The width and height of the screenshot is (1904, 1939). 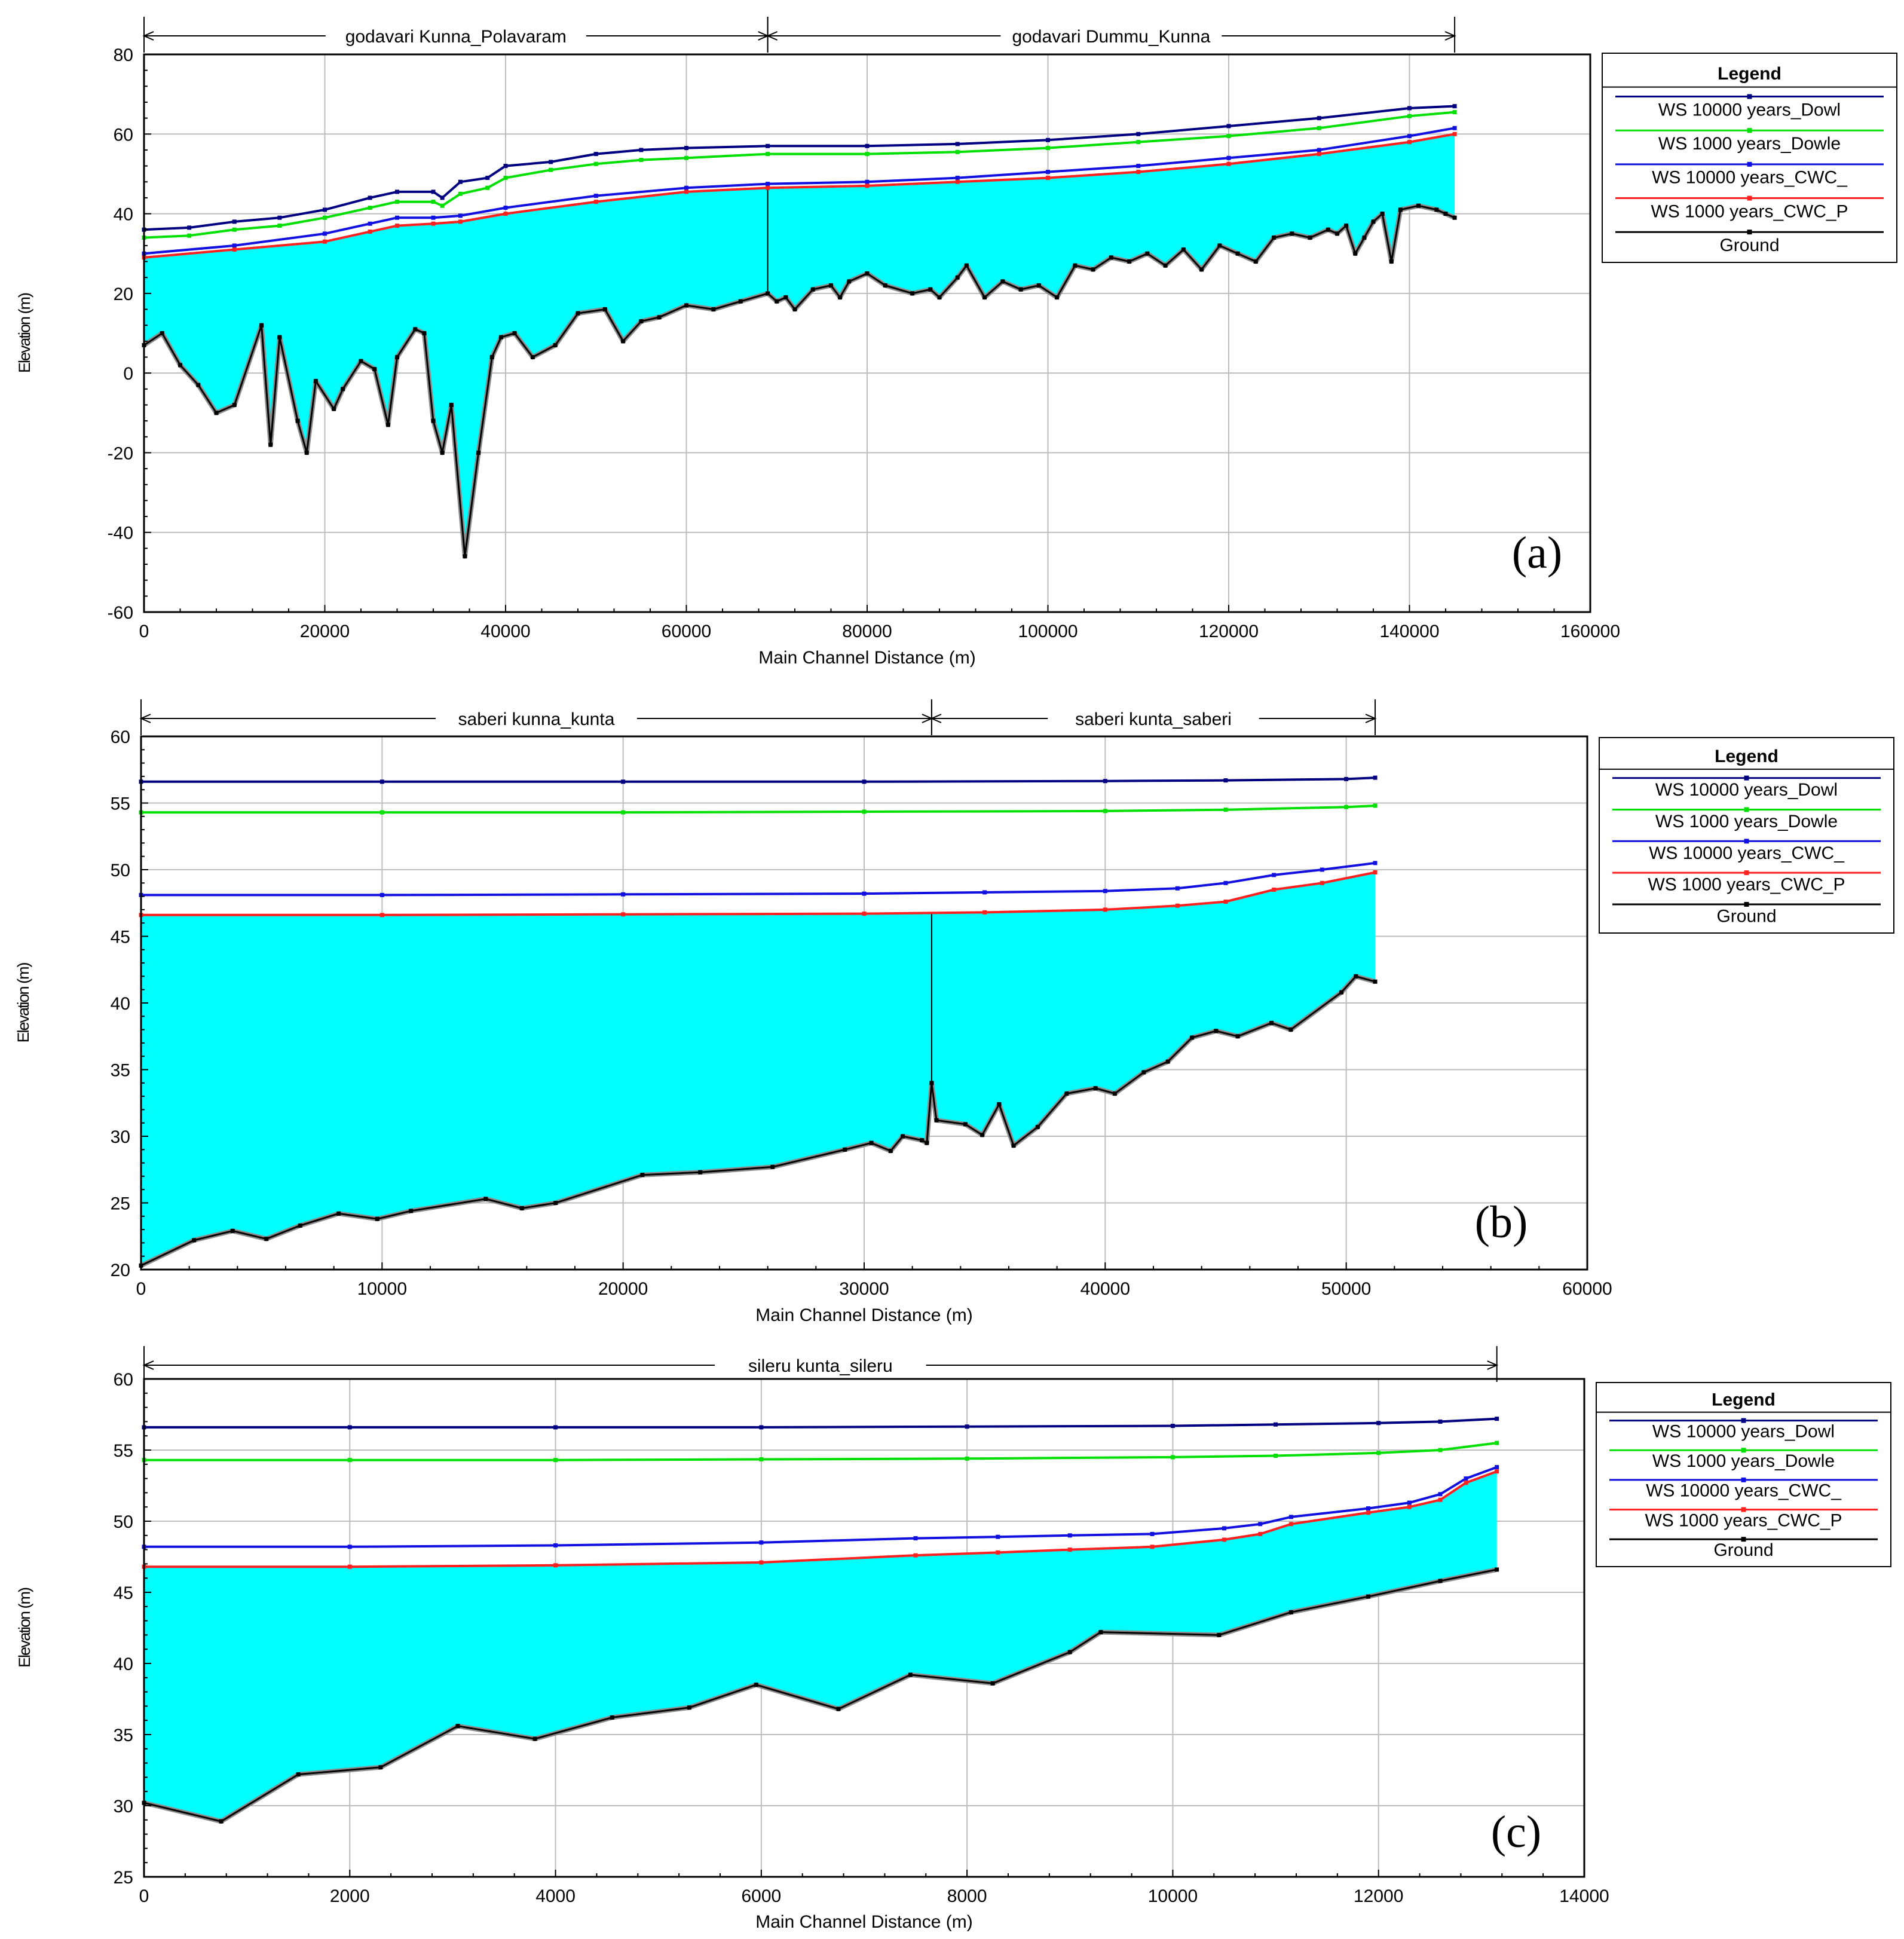 I want to click on panel-label: (c), so click(x=1516, y=1832).